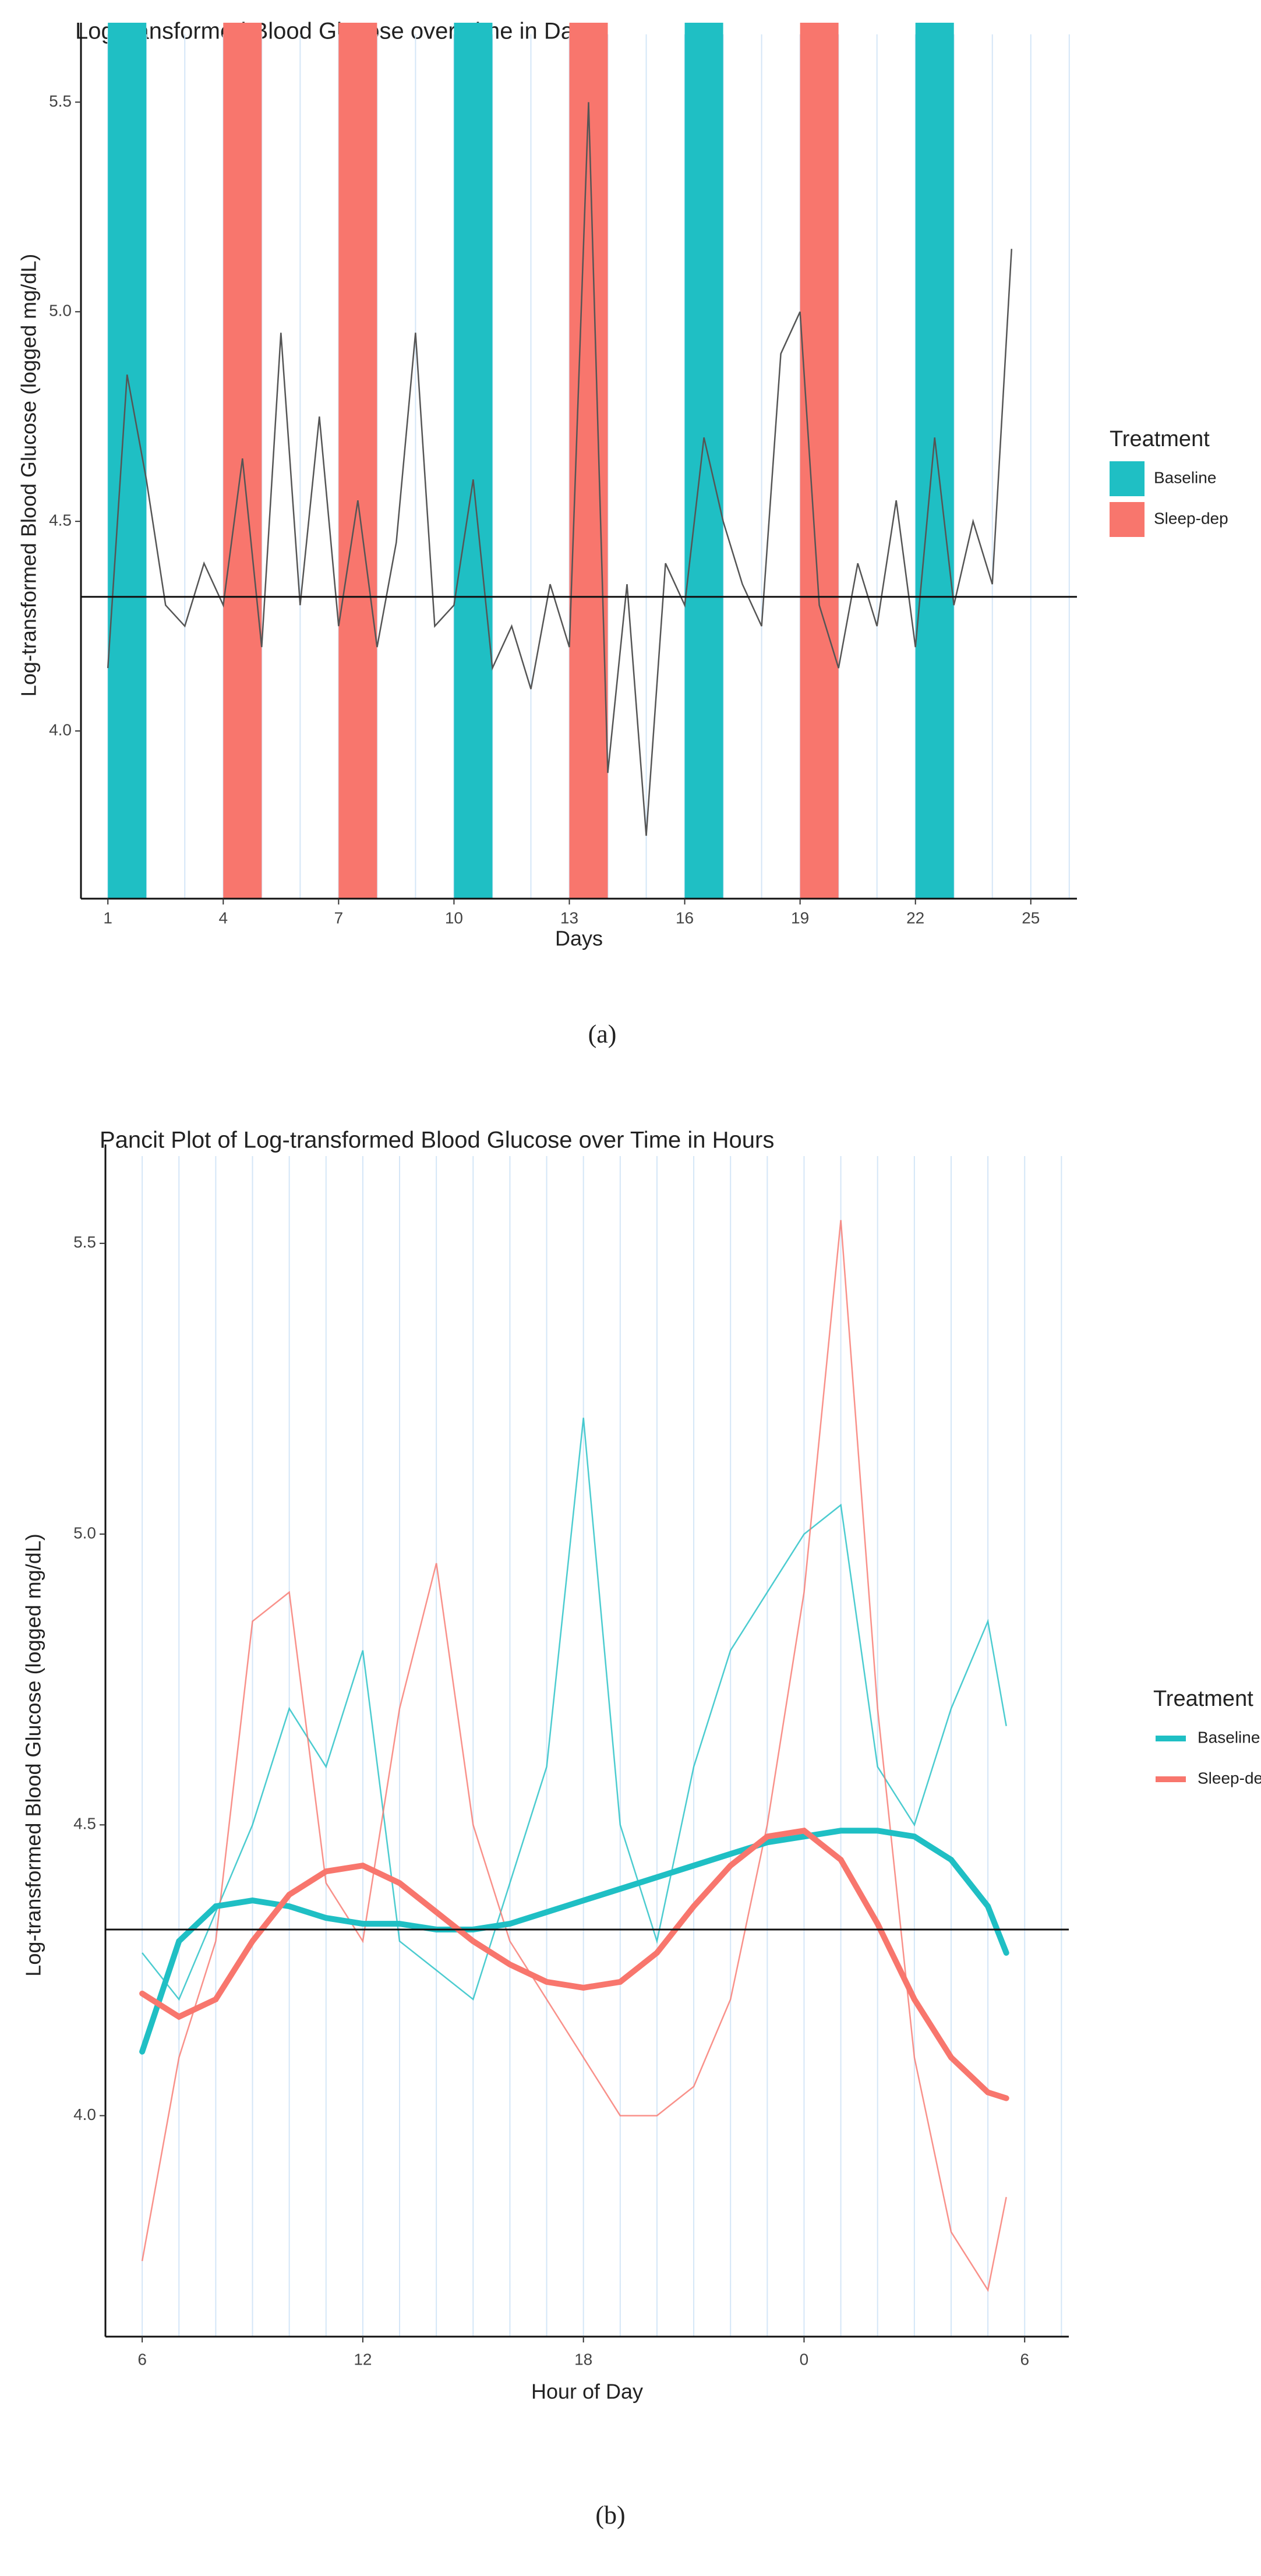  Describe the element at coordinates (579, 938) in the screenshot. I see `x-axis-label: Days` at that location.